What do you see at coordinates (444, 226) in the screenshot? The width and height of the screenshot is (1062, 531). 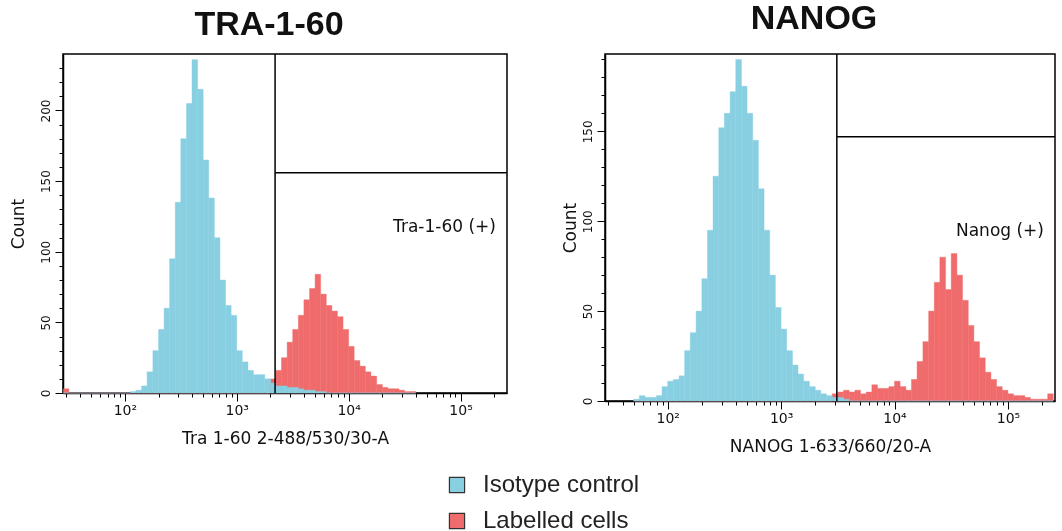 I see `annotation: Tra-1-60 (+)` at bounding box center [444, 226].